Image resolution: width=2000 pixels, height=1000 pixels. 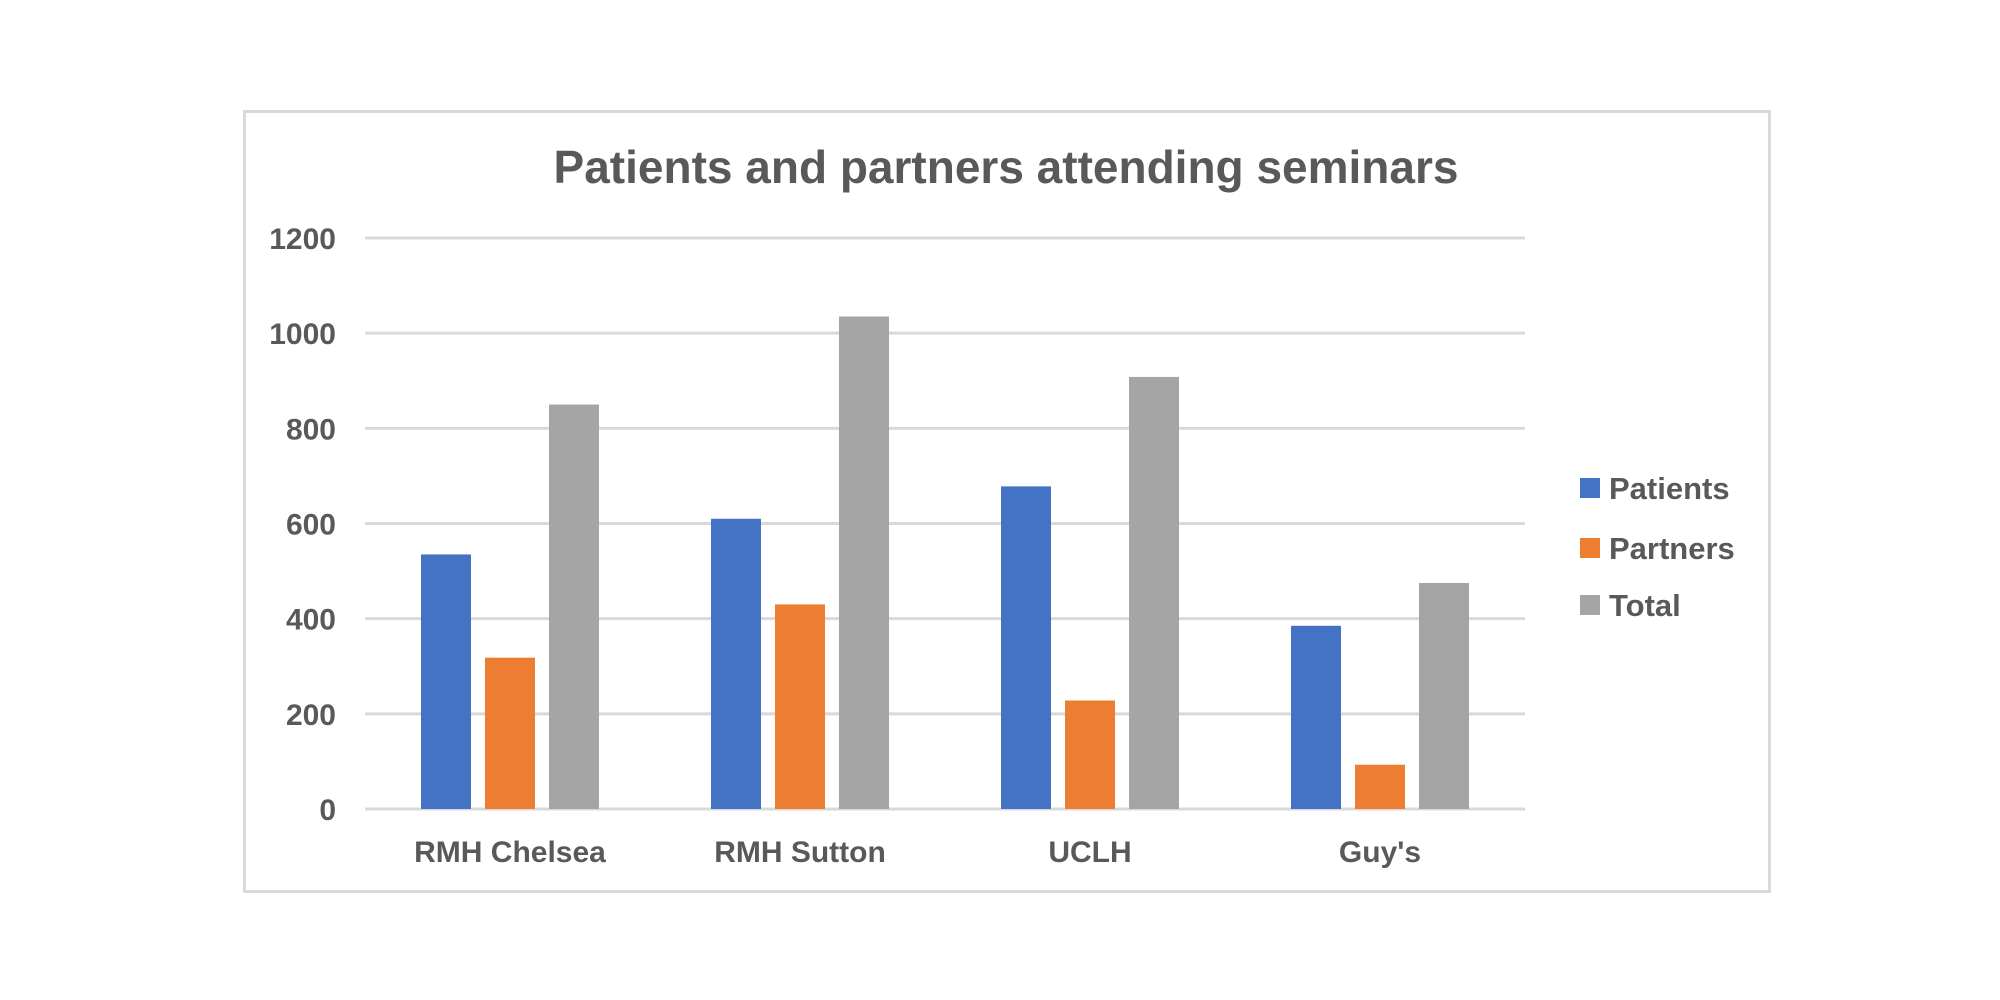 What do you see at coordinates (302, 239) in the screenshot?
I see `y-tick-label: 1200` at bounding box center [302, 239].